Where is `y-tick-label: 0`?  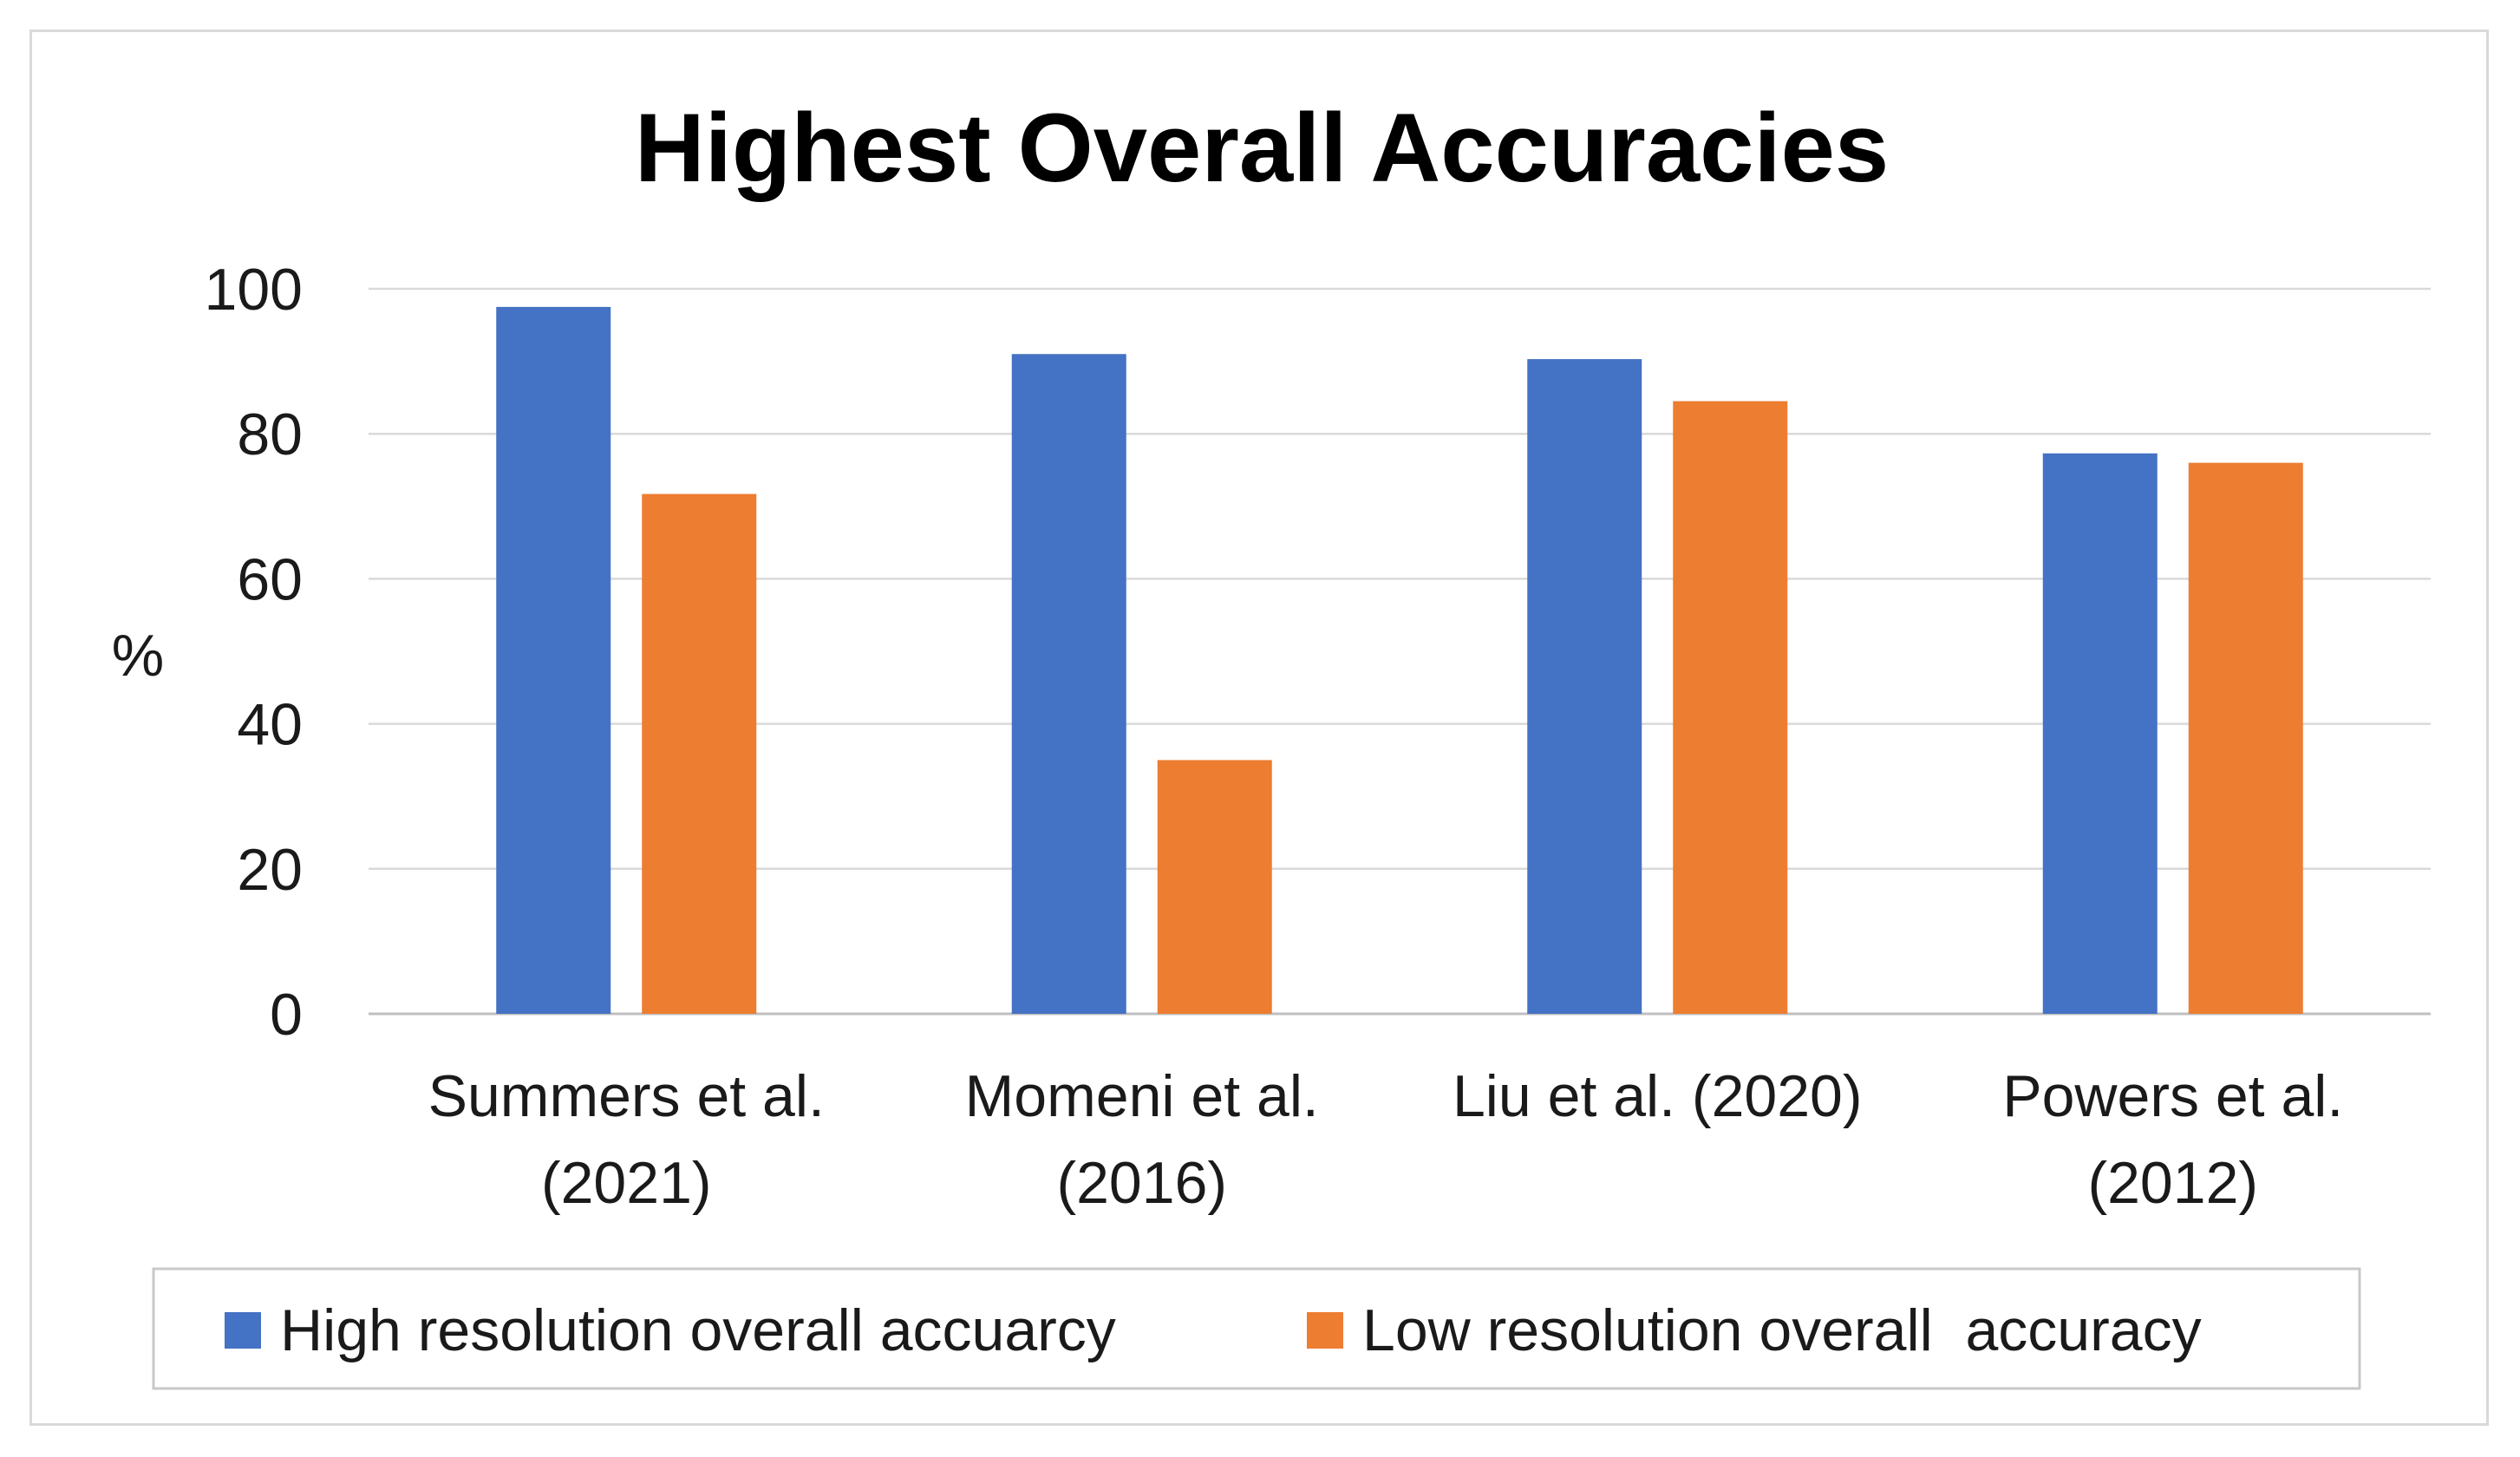 y-tick-label: 0 is located at coordinates (286, 1015).